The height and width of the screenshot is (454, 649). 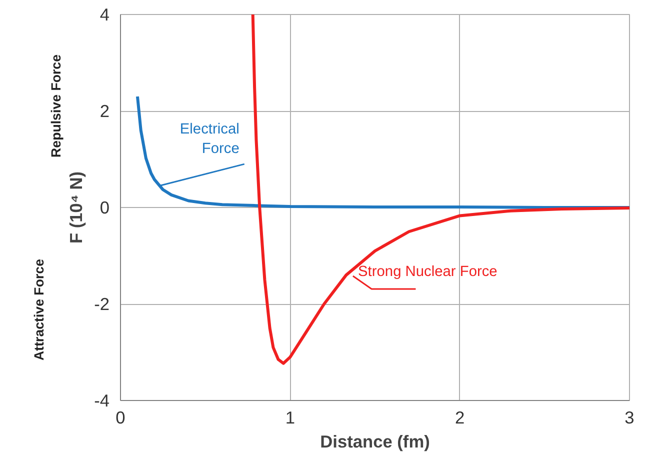 I want to click on annotation: Electrical Force, so click(x=210, y=139).